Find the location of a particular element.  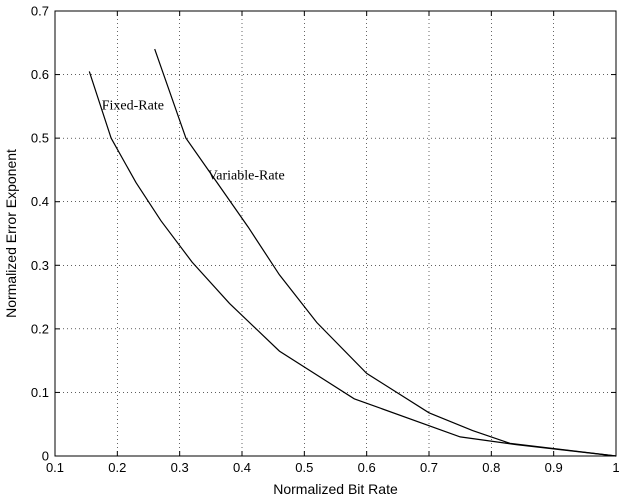

y-tick-label: 0.2 is located at coordinates (40, 328).